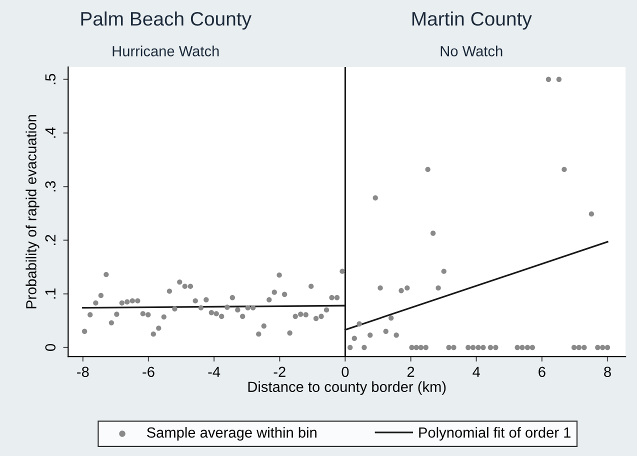  What do you see at coordinates (280, 371) in the screenshot?
I see `x-tick-label: -2` at bounding box center [280, 371].